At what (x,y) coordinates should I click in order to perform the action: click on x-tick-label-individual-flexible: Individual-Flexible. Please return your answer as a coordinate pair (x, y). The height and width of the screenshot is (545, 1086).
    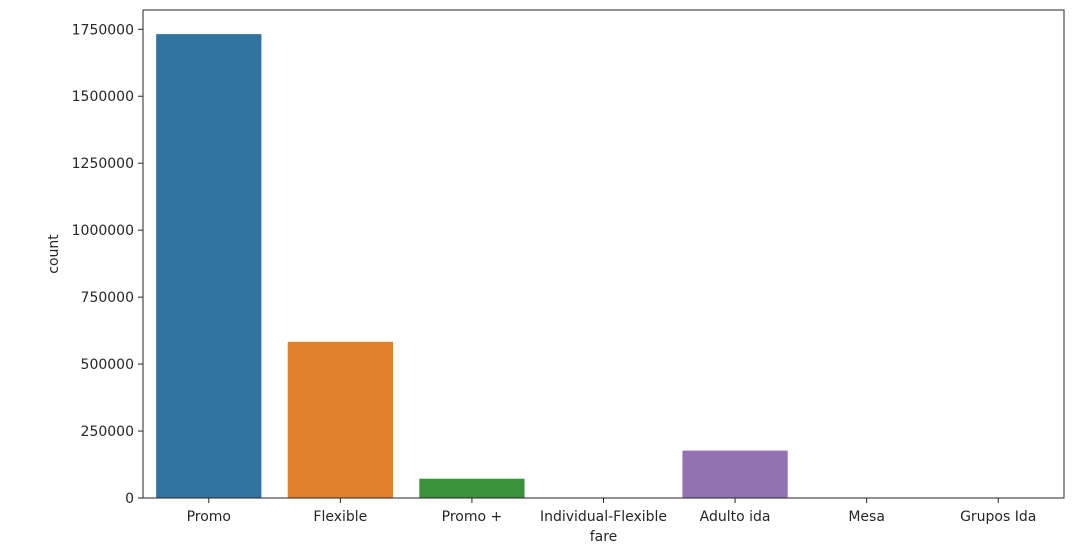
    Looking at the image, I should click on (603, 517).